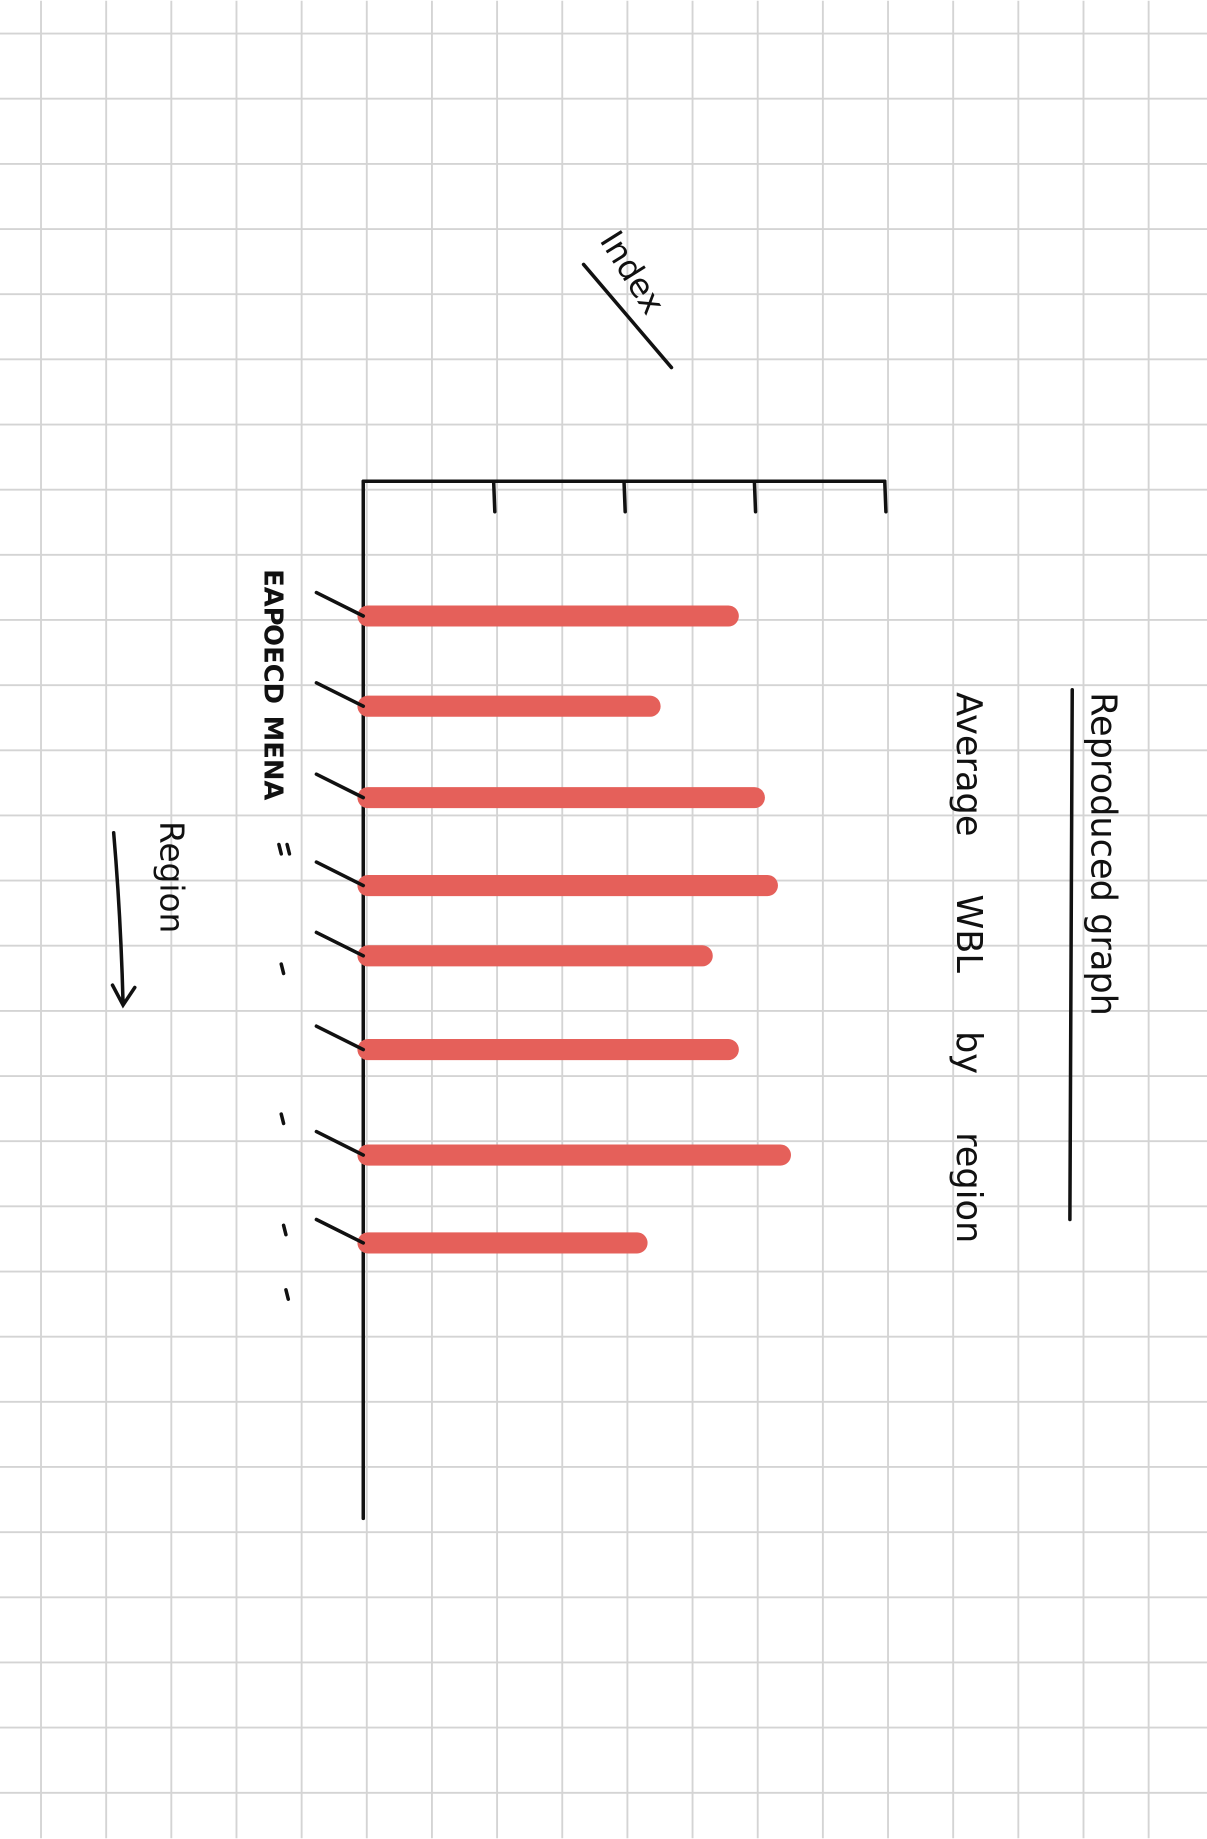  What do you see at coordinates (123, 920) in the screenshot?
I see `y-label-arrow` at bounding box center [123, 920].